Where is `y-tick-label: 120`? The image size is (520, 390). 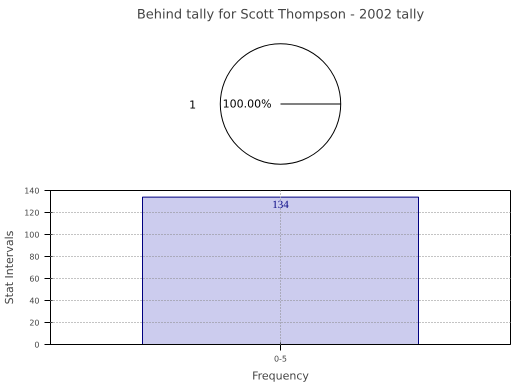 y-tick-label: 120 is located at coordinates (32, 213).